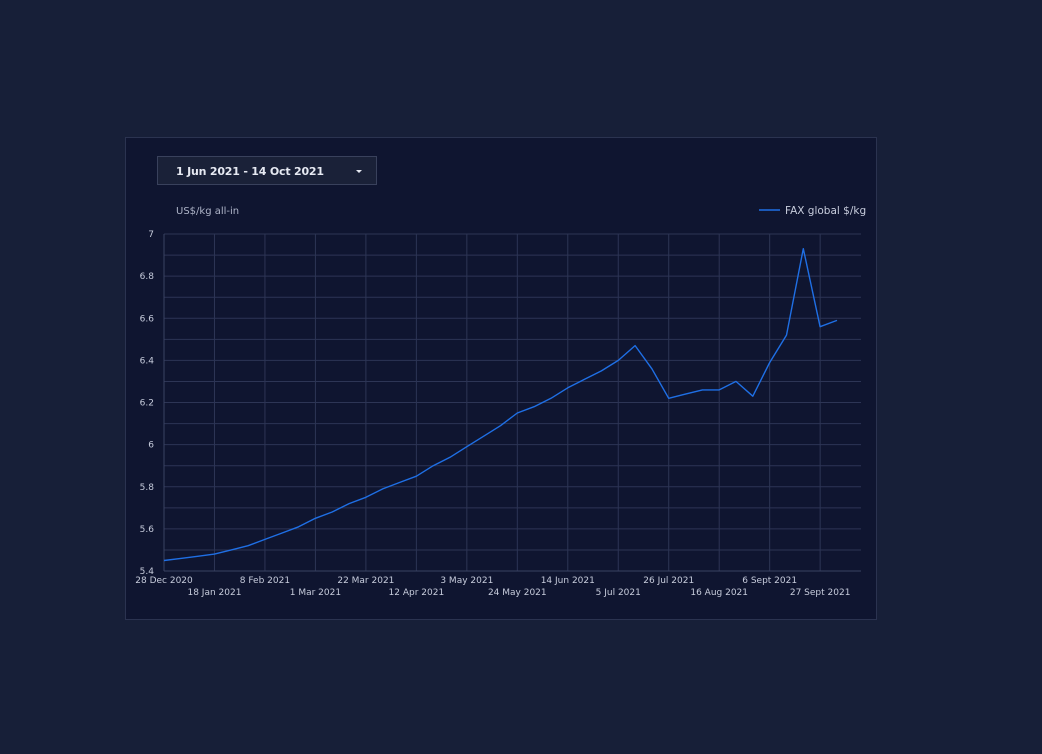 Image resolution: width=1042 pixels, height=754 pixels. Describe the element at coordinates (719, 593) in the screenshot. I see `x-tick-label: 16 Aug 2021` at that location.